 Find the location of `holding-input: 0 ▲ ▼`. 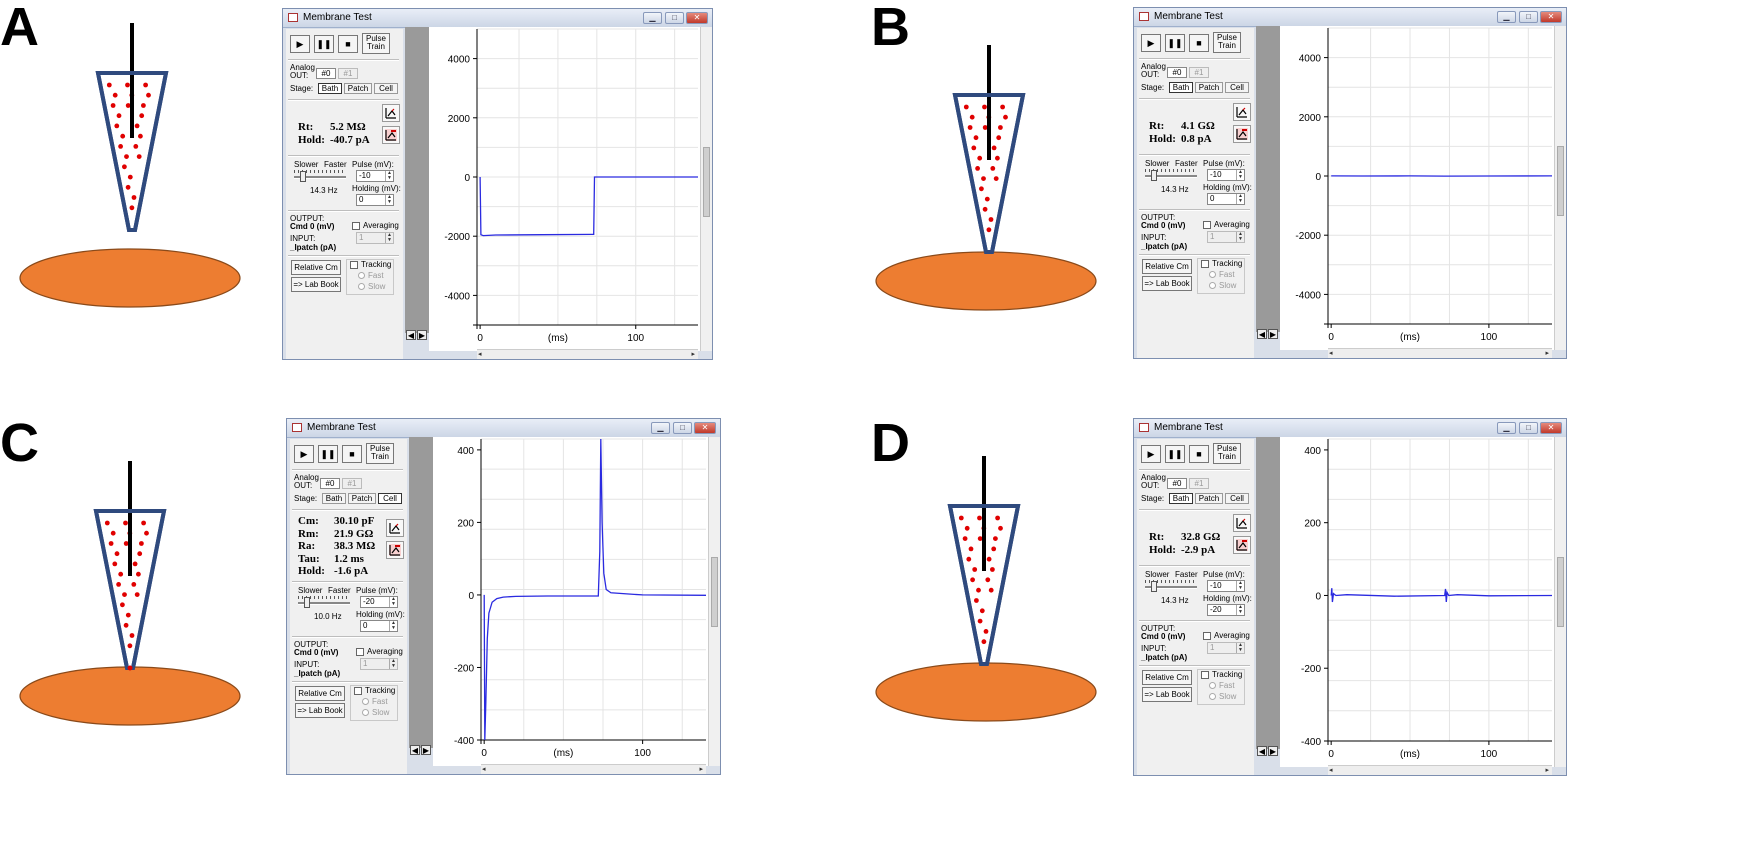

holding-input: 0 ▲ ▼ is located at coordinates (379, 626).